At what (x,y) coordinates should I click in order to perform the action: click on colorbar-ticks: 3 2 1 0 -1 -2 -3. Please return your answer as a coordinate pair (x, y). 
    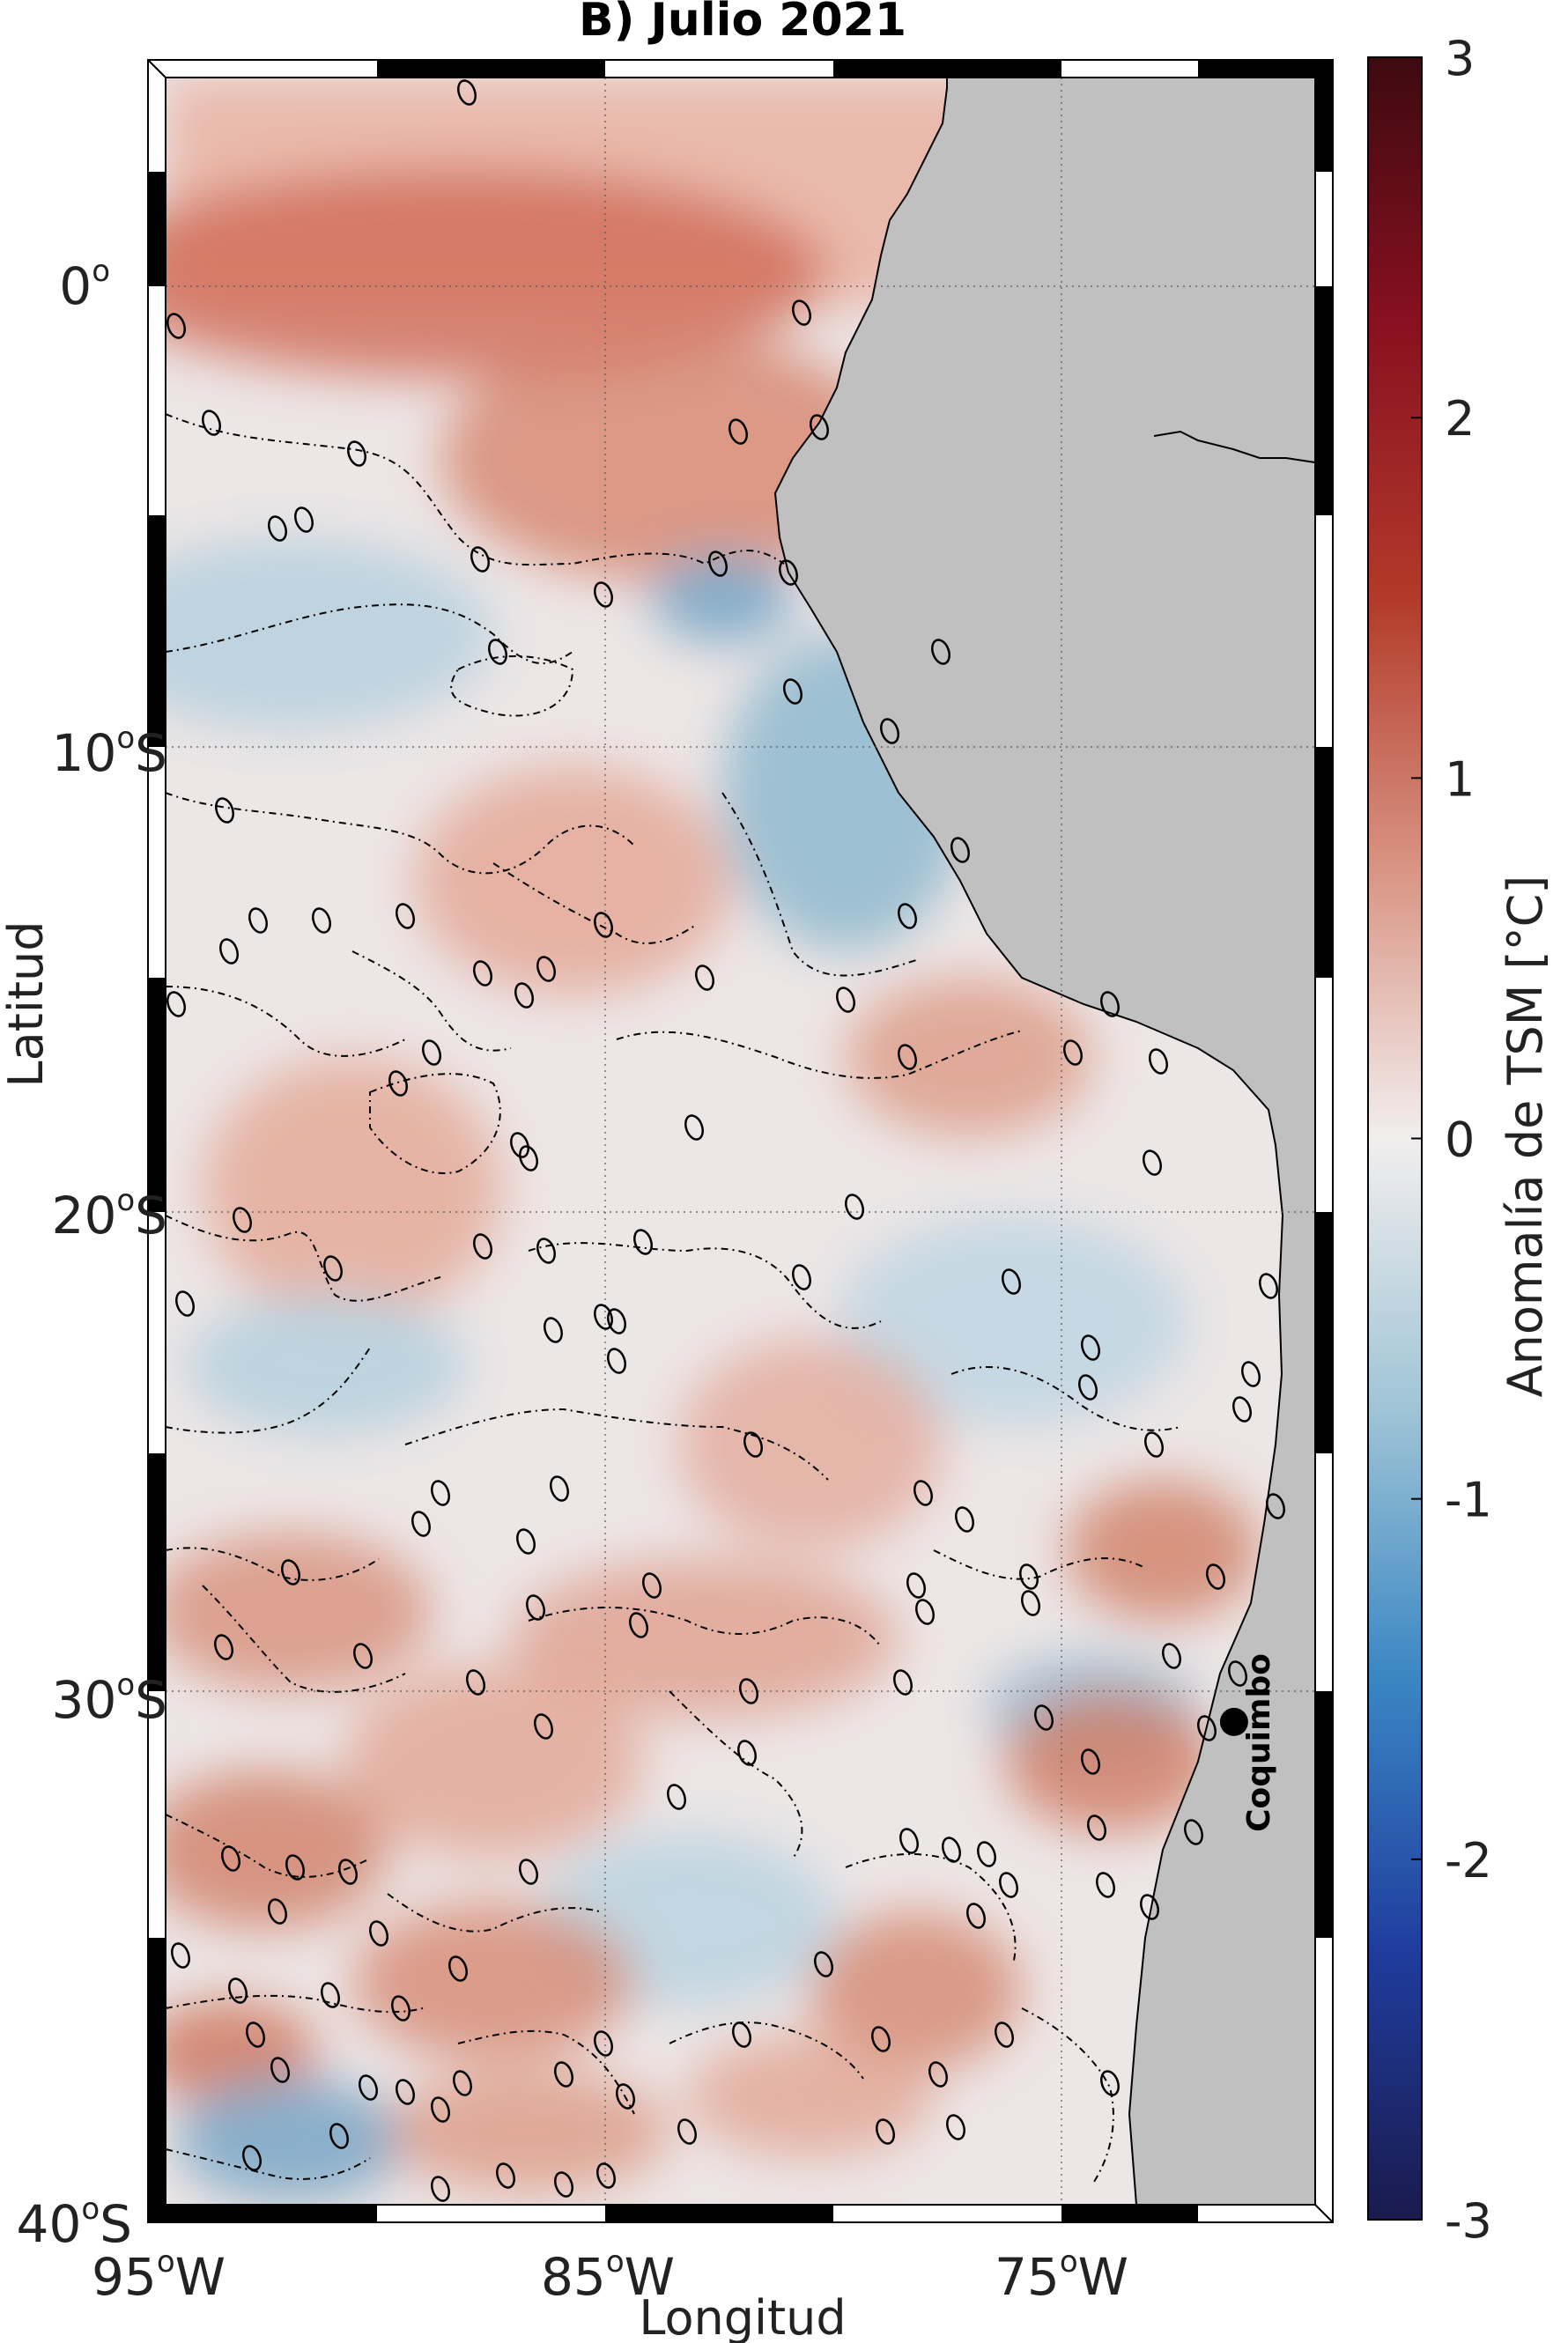
    Looking at the image, I should click on (1451, 1140).